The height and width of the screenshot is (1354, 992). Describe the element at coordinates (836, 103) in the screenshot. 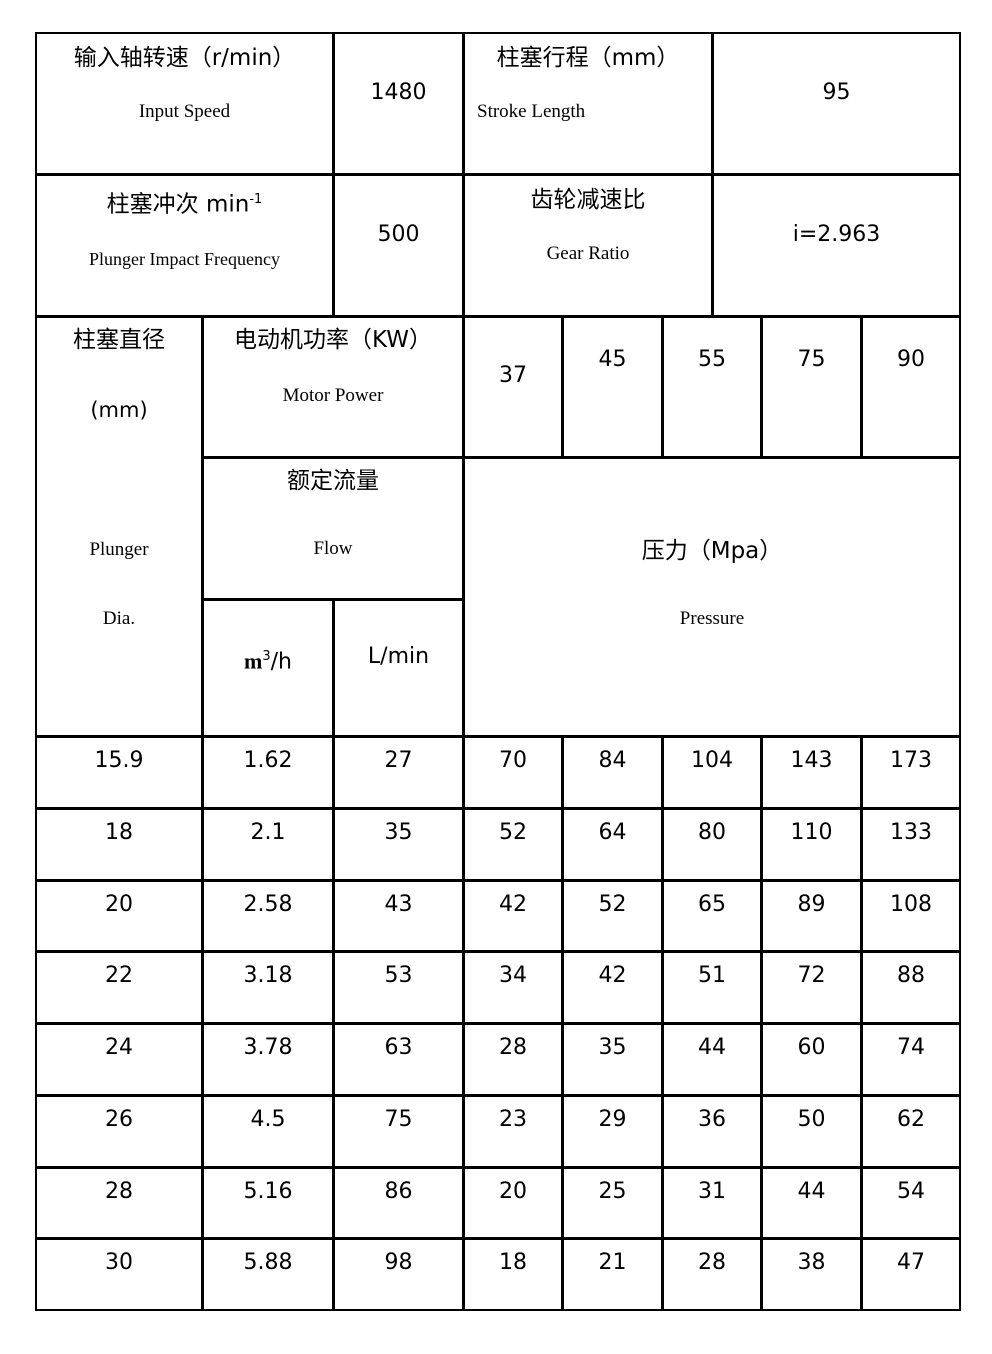

I see `stroke-length-value-cell: 95` at that location.